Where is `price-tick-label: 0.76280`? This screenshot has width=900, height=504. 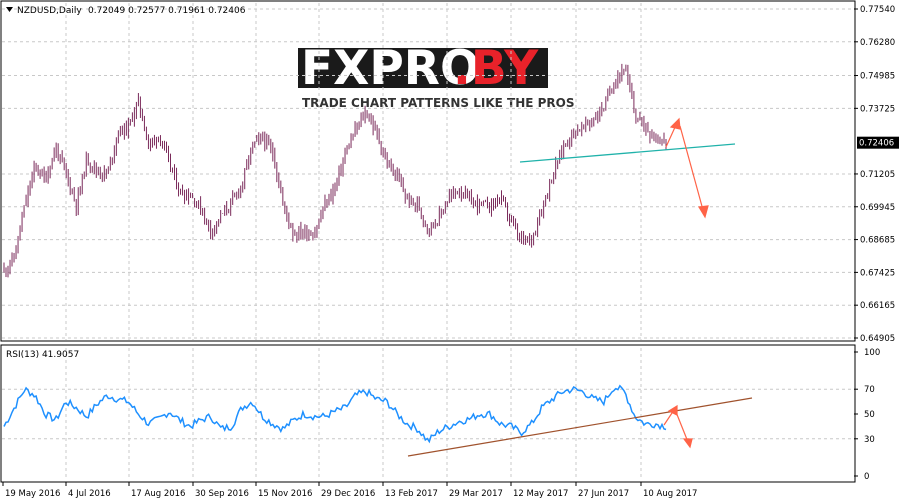
price-tick-label: 0.76280 is located at coordinates (877, 43).